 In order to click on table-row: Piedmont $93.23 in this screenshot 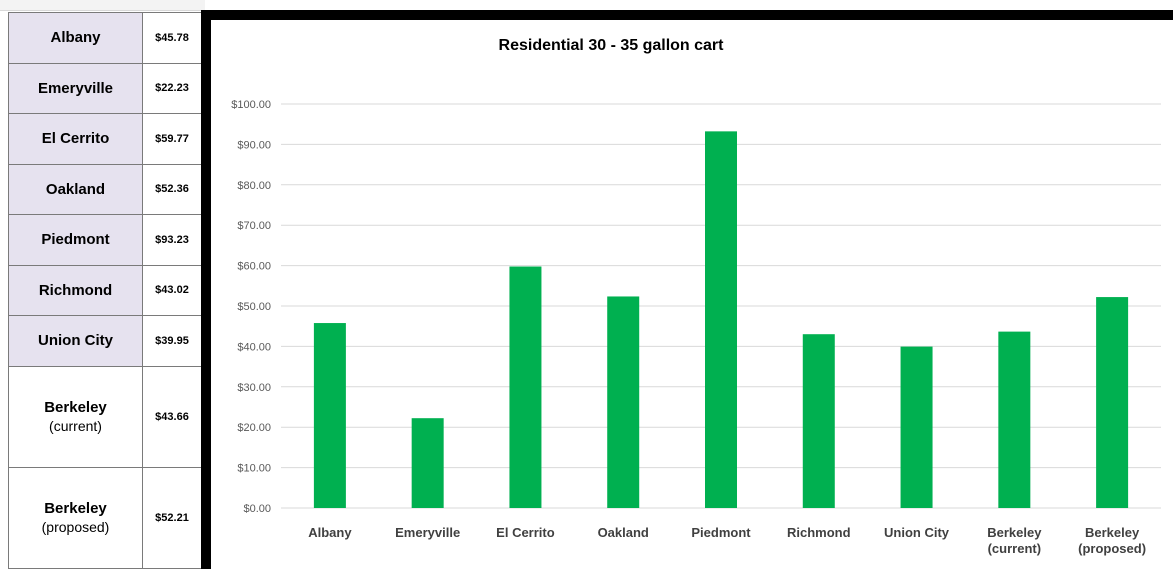, I will do `click(105, 240)`.